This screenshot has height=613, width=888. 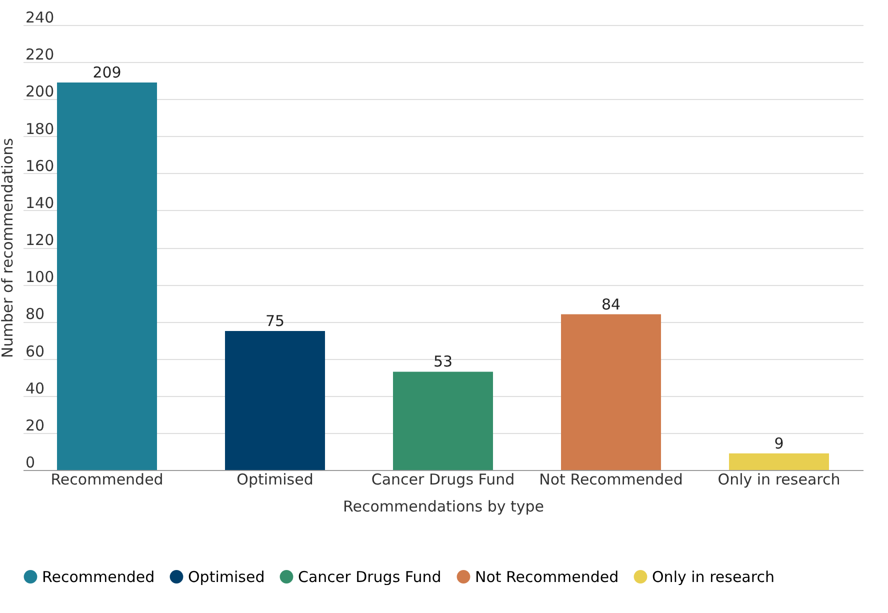 I want to click on y-tick-label: 100, so click(x=40, y=277).